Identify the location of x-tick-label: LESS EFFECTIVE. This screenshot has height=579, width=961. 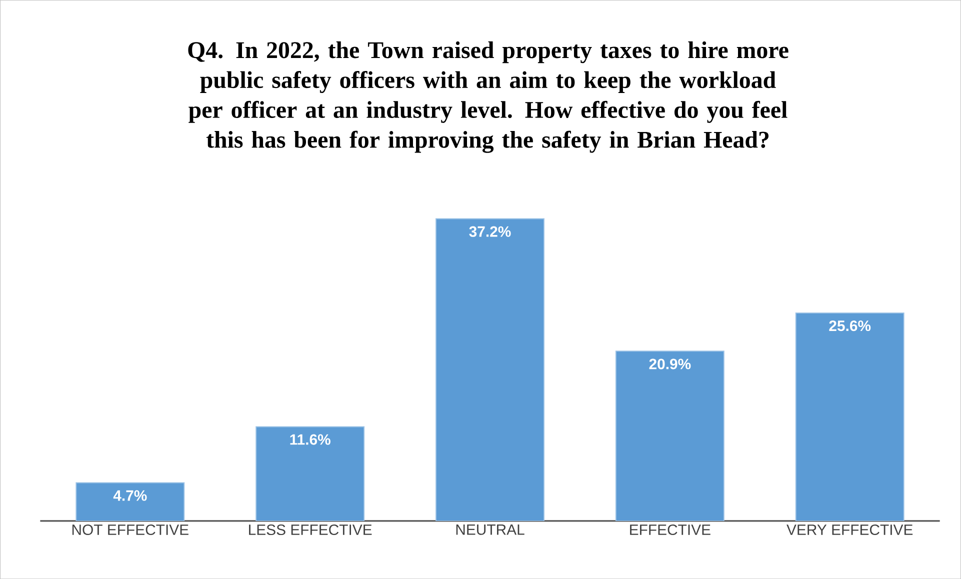
(310, 529).